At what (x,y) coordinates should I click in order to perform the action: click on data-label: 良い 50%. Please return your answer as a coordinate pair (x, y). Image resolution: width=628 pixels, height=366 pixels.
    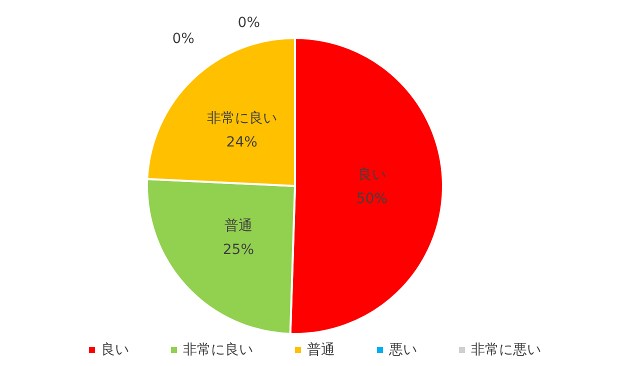
    Looking at the image, I should click on (372, 187).